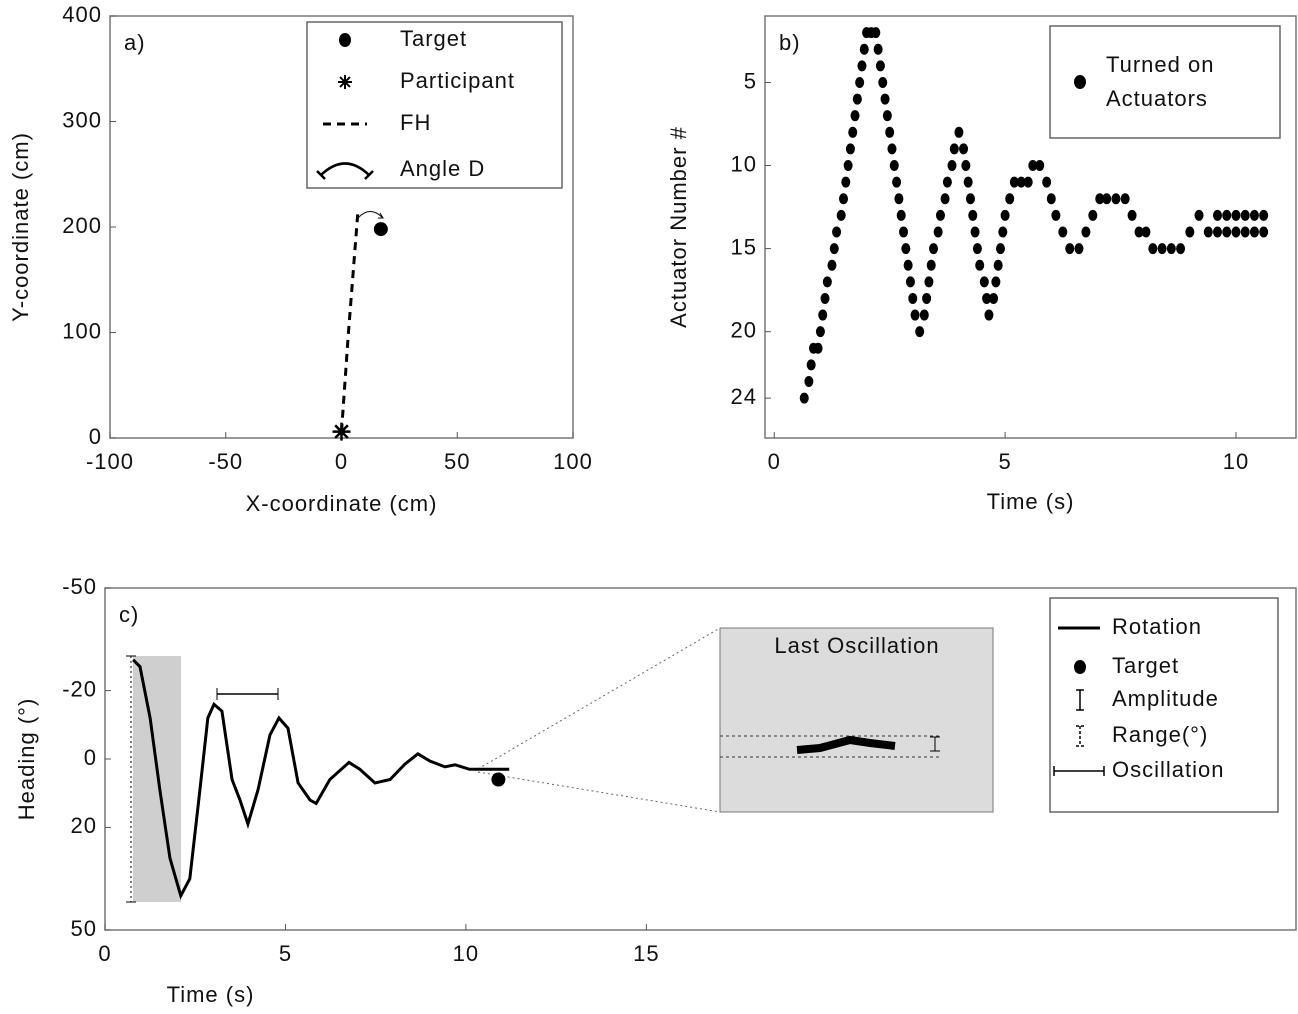  What do you see at coordinates (678, 227) in the screenshot?
I see `y-axis-label: Actuator Number #` at bounding box center [678, 227].